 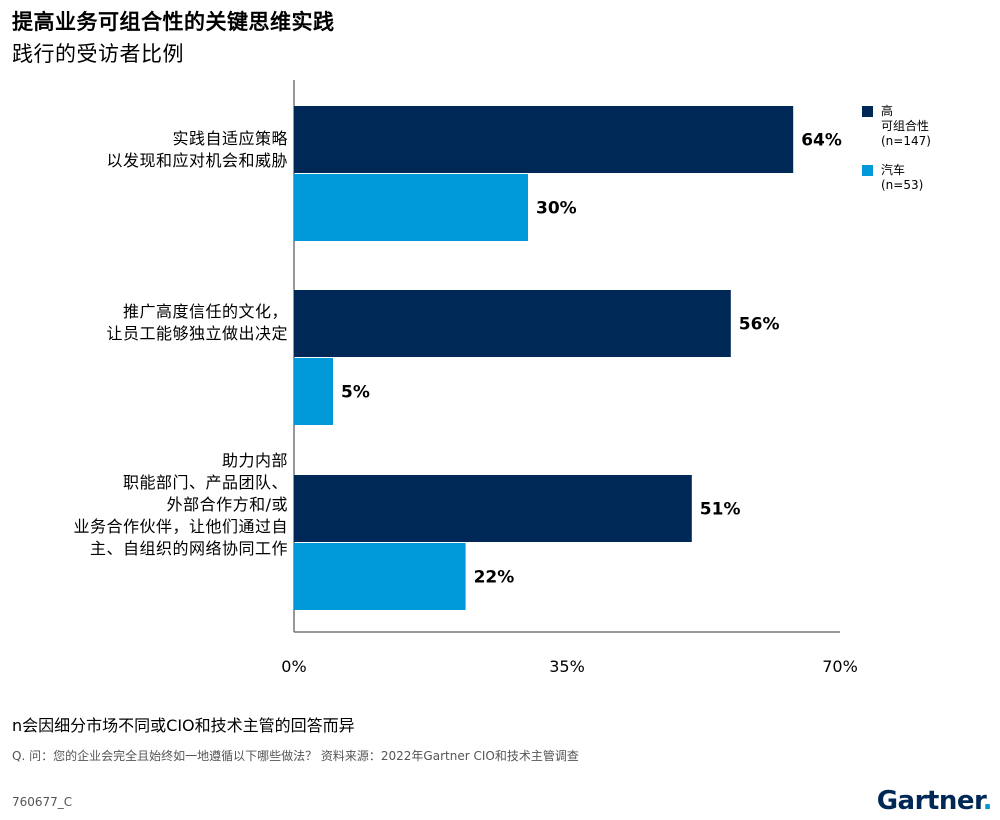 I want to click on chart-subtitle: 践行的受访者比例, so click(x=98, y=54).